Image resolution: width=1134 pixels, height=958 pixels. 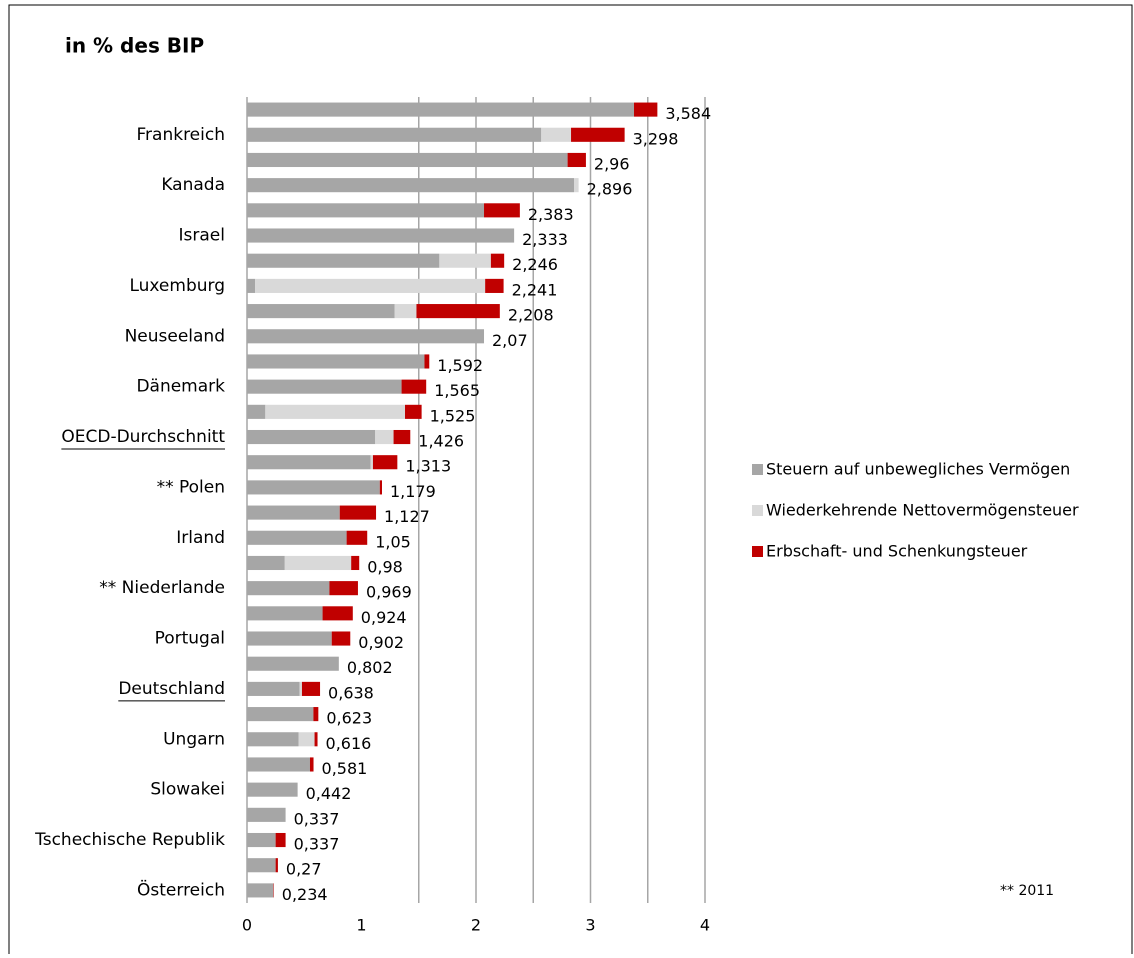 What do you see at coordinates (181, 135) in the screenshot?
I see `category-label: Frankreich` at bounding box center [181, 135].